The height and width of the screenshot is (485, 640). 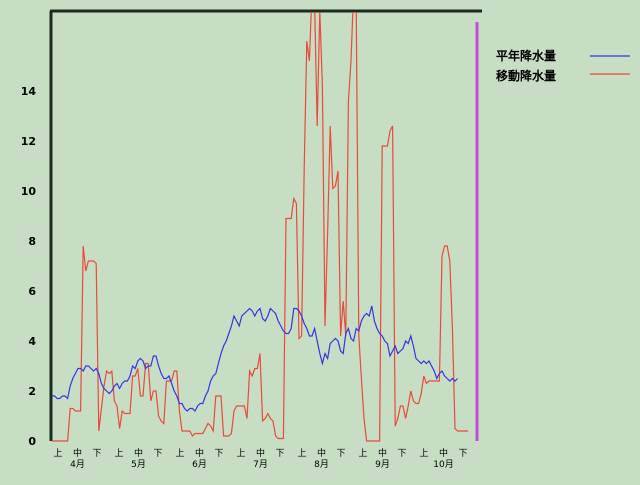 I want to click on x-month-label: 4月, so click(x=77, y=464).